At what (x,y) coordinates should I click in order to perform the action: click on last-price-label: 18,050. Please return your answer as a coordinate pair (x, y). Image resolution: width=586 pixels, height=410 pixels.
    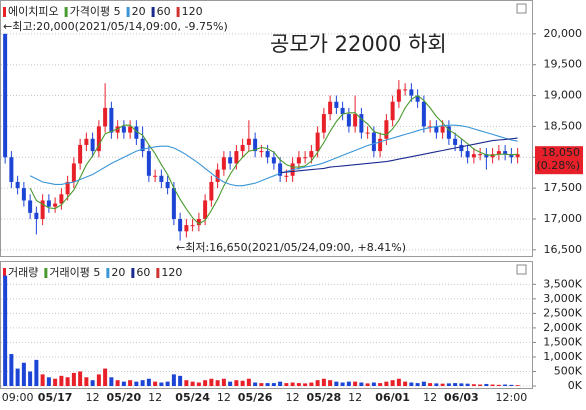
    Looking at the image, I should click on (561, 152).